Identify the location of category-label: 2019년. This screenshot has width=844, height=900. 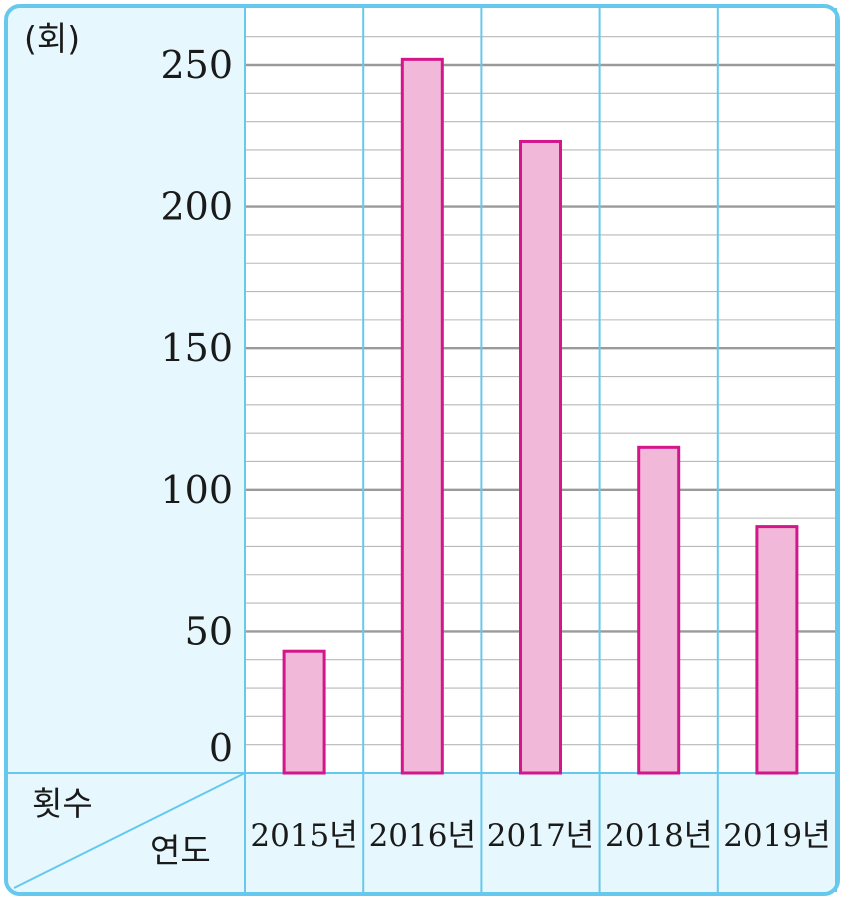
(776, 836).